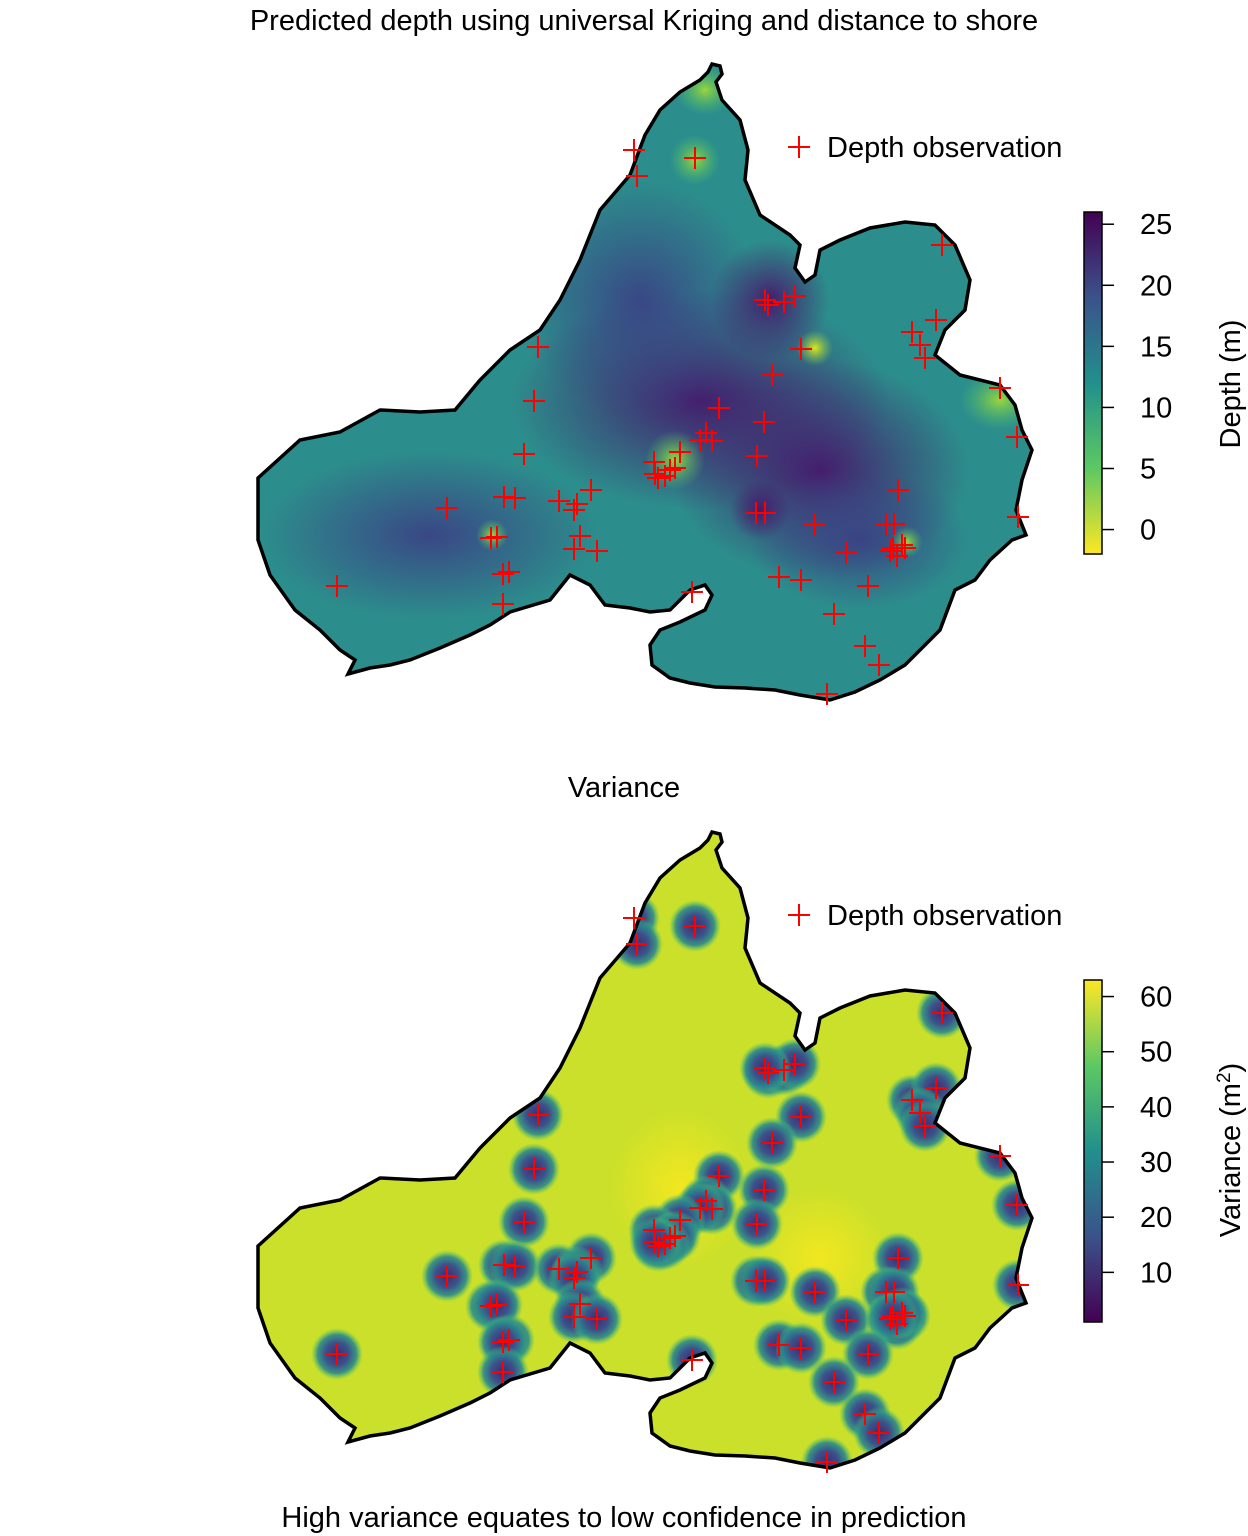  What do you see at coordinates (1165, 382) in the screenshot?
I see `depth-colorbar: 25 20 15 10 5 0 Depth (m)` at bounding box center [1165, 382].